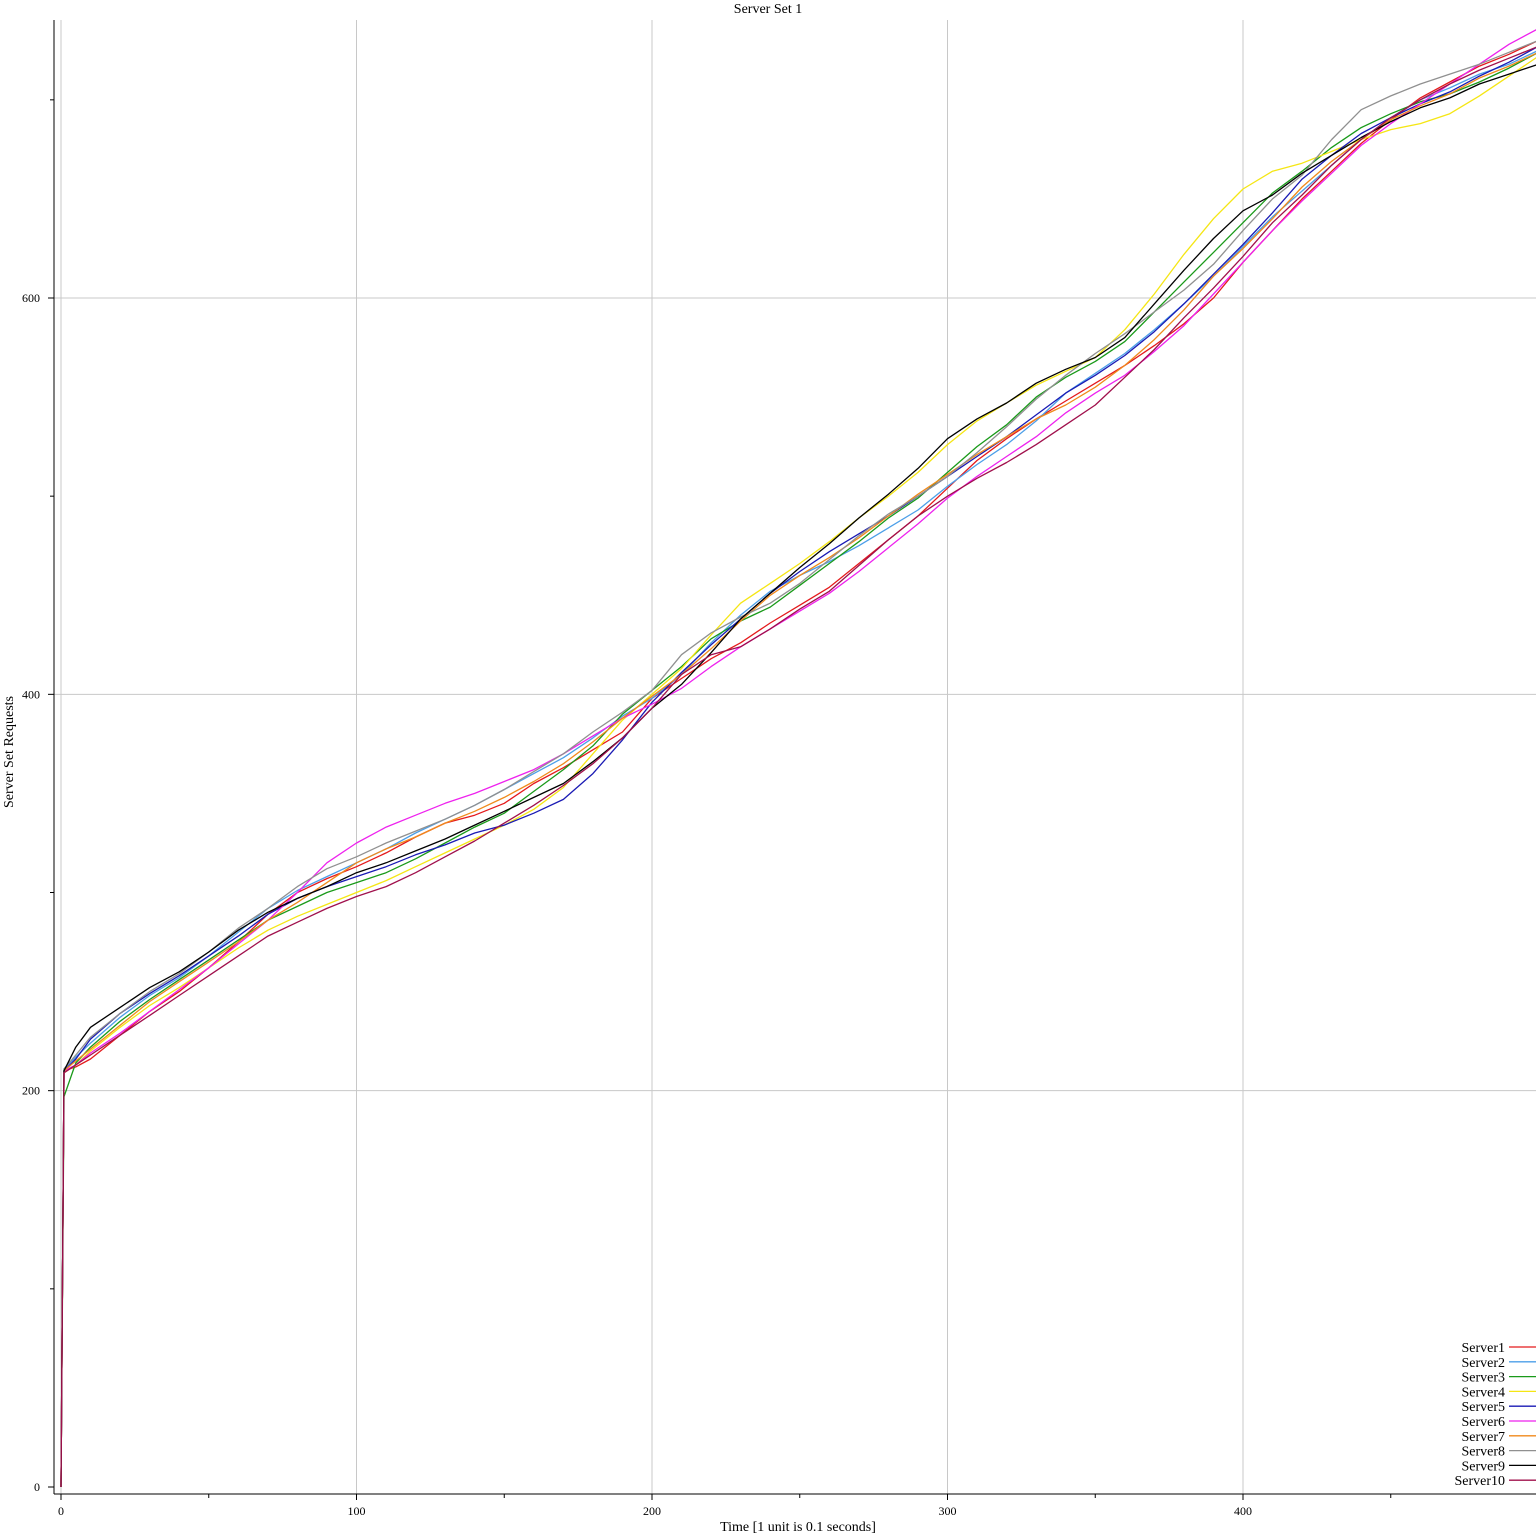 The image size is (1536, 1536). I want to click on legend-label-server7: Server7, so click(1483, 1437).